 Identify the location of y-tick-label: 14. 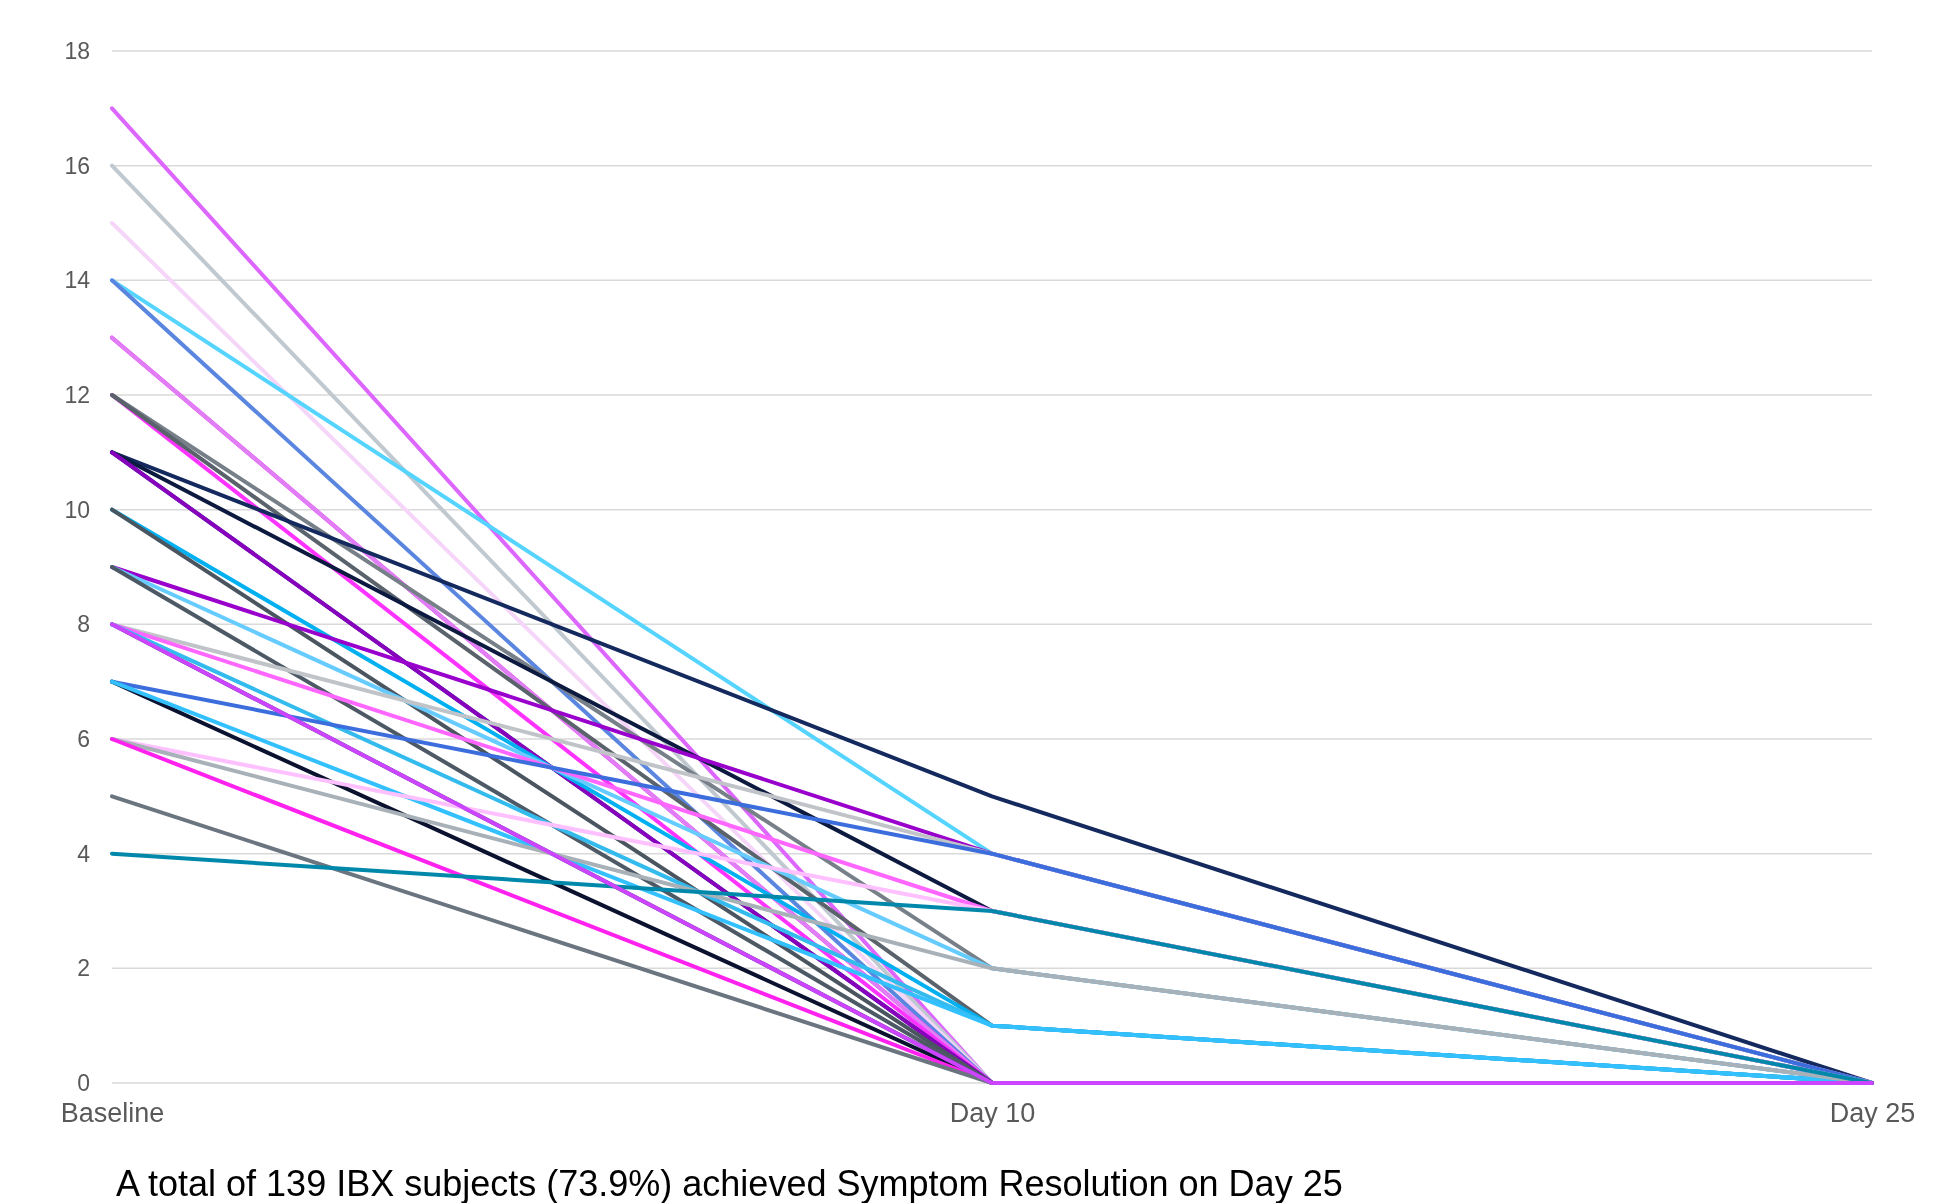
(77, 280).